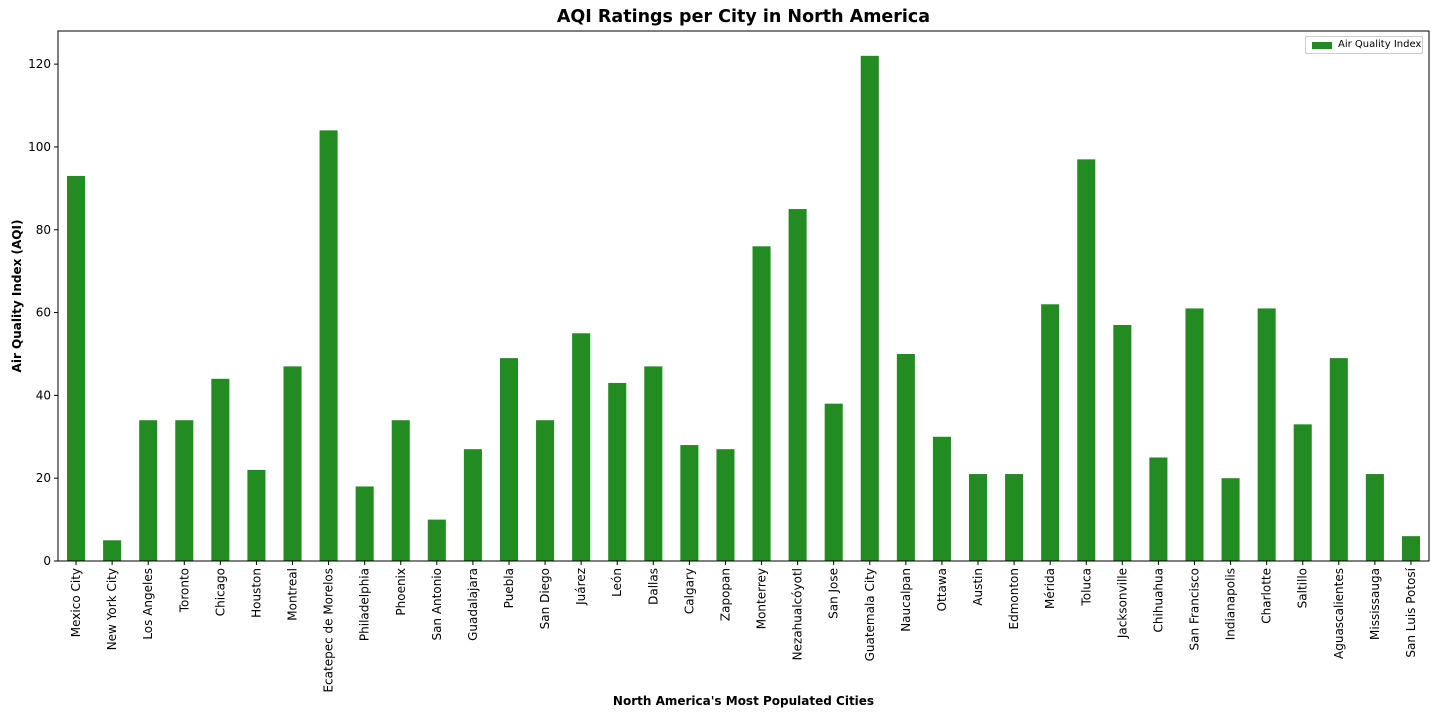 The width and height of the screenshot is (1440, 720). I want to click on x-tick-label-33: Charlotte, so click(1267, 596).